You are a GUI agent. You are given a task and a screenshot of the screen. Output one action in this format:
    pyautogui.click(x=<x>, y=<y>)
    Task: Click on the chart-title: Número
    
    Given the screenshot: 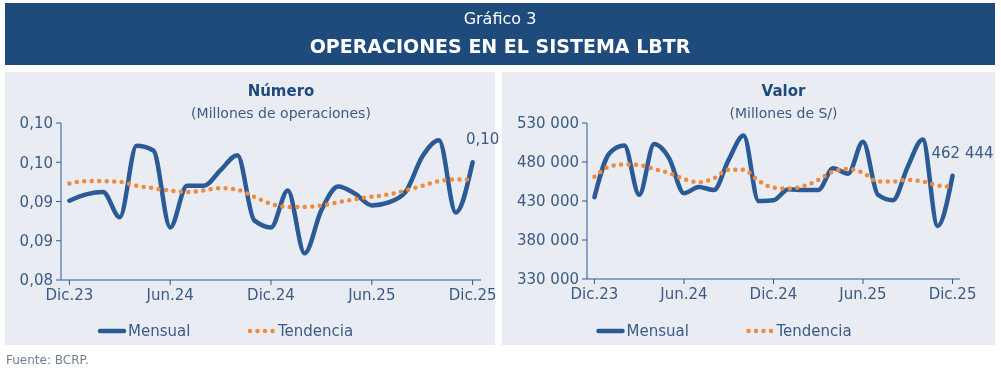 What is the action you would take?
    pyautogui.click(x=281, y=91)
    